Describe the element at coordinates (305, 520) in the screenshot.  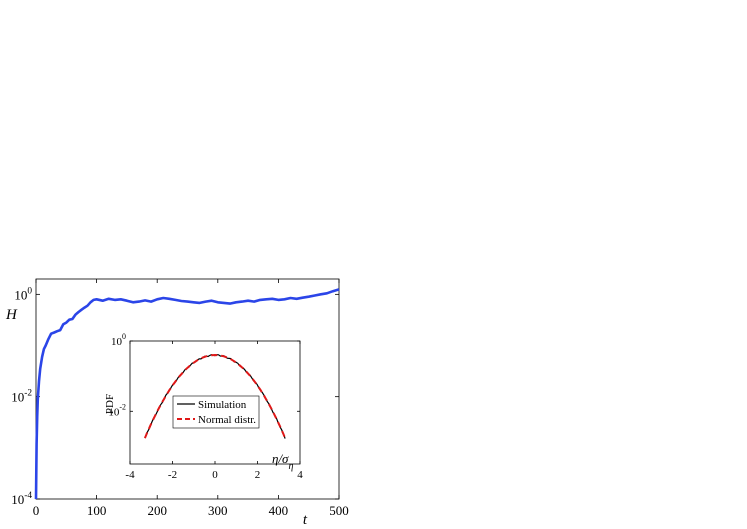
I see `main-x-axis-label: t` at that location.